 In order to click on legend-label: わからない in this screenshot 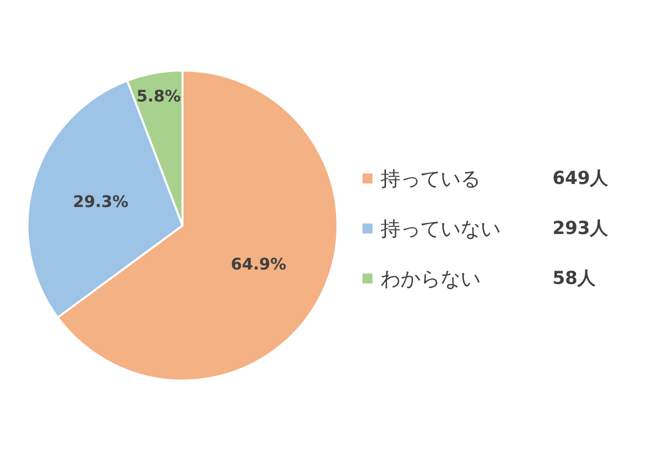, I will do `click(430, 278)`.